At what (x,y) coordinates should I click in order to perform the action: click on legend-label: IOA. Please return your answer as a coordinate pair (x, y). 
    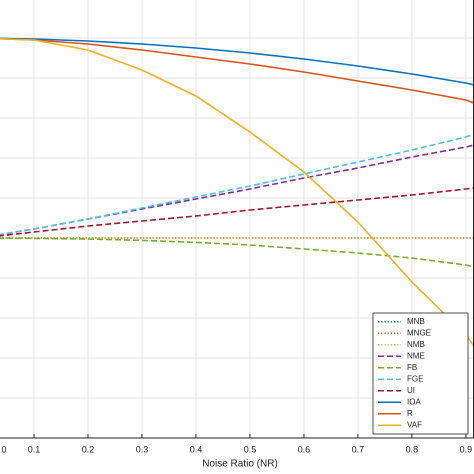
    Looking at the image, I should click on (414, 401).